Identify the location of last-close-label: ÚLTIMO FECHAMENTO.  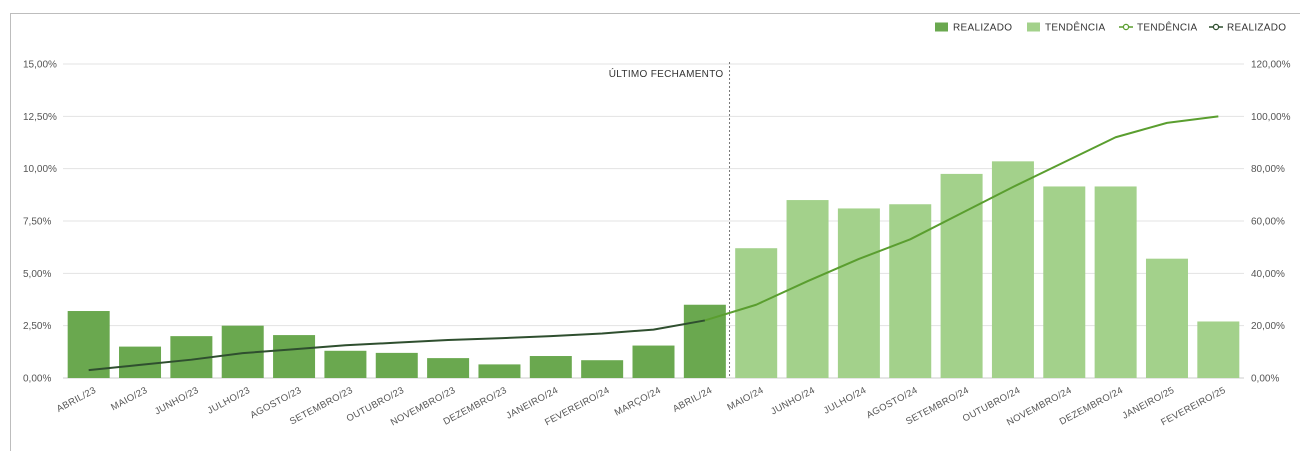
(666, 73).